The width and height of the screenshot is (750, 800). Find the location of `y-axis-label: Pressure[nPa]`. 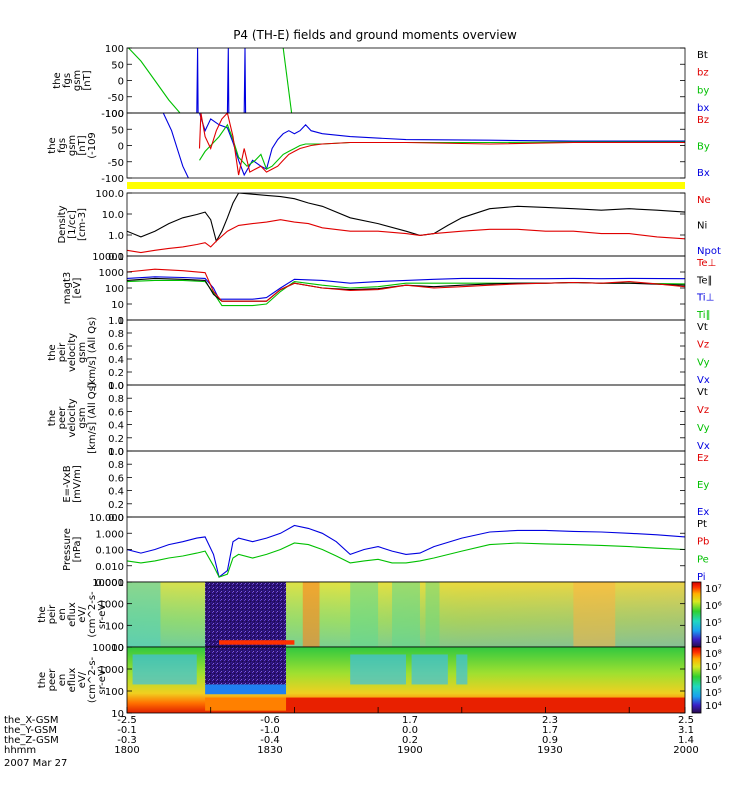

y-axis-label: Pressure[nPa] is located at coordinates (72, 549).